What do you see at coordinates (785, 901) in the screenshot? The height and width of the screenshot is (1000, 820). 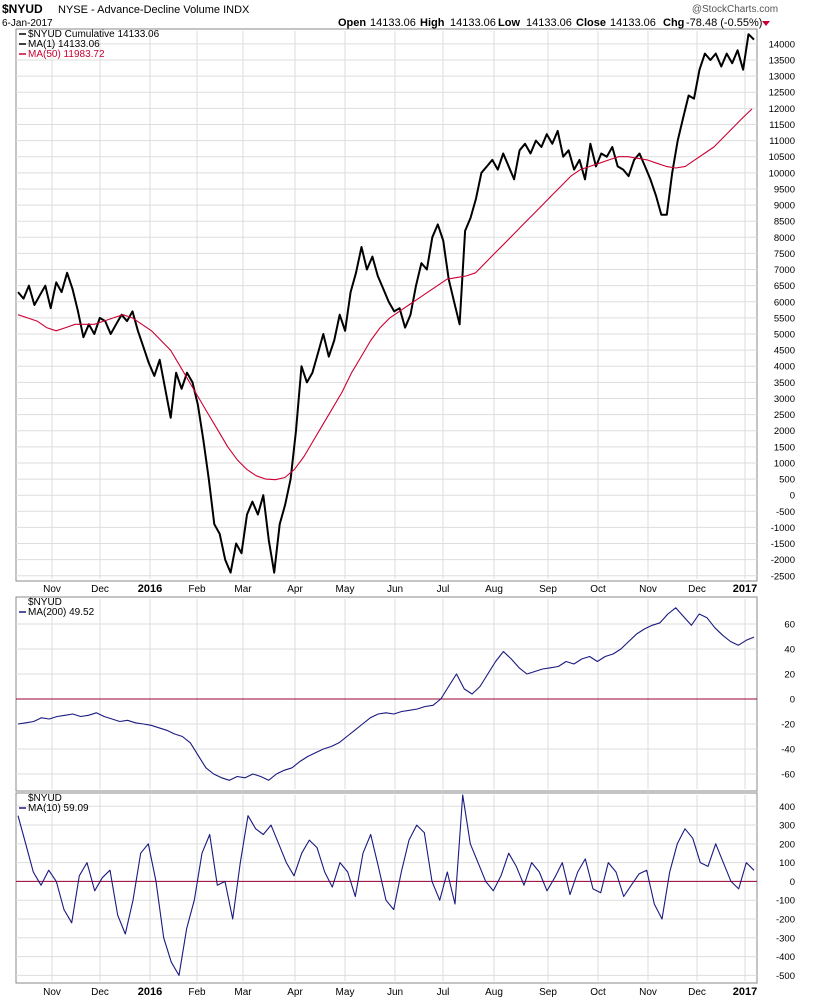 I see `y-tick-label: -100` at bounding box center [785, 901].